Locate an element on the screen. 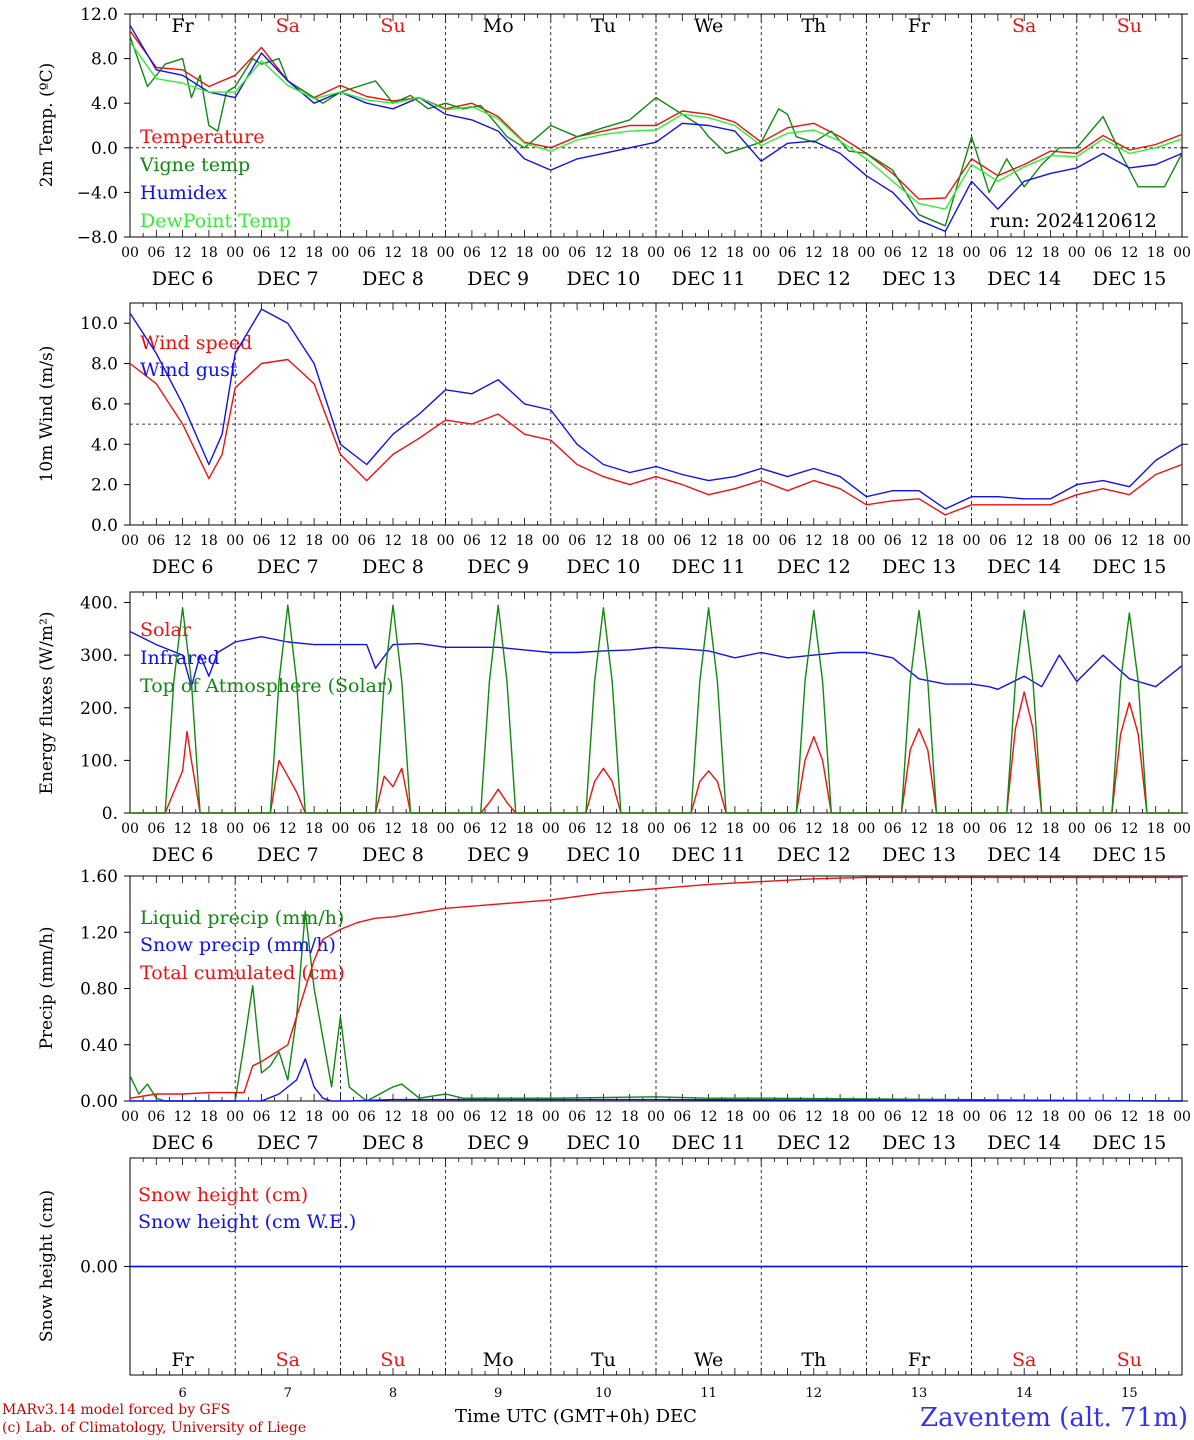 This screenshot has width=1194, height=1440. y-axis-label: 2m Temp. (ºC) is located at coordinates (47, 125).